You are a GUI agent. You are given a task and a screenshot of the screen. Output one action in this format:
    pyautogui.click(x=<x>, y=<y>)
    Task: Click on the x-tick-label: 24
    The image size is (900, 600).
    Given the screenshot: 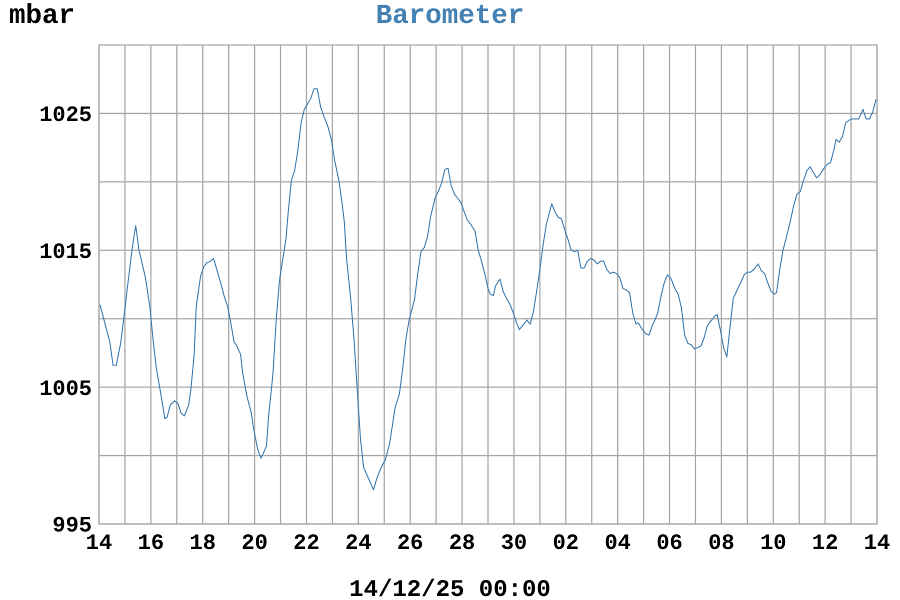 What is the action you would take?
    pyautogui.click(x=358, y=543)
    